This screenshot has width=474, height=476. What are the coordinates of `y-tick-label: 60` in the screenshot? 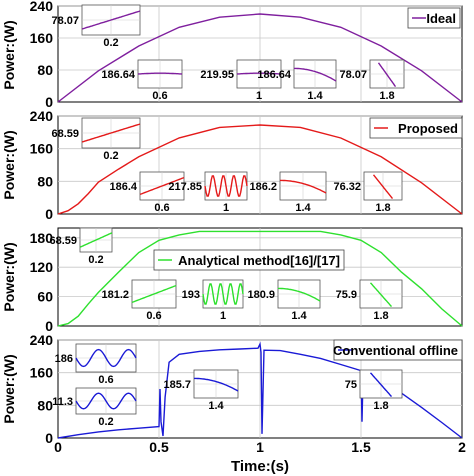 It's located at (45, 297).